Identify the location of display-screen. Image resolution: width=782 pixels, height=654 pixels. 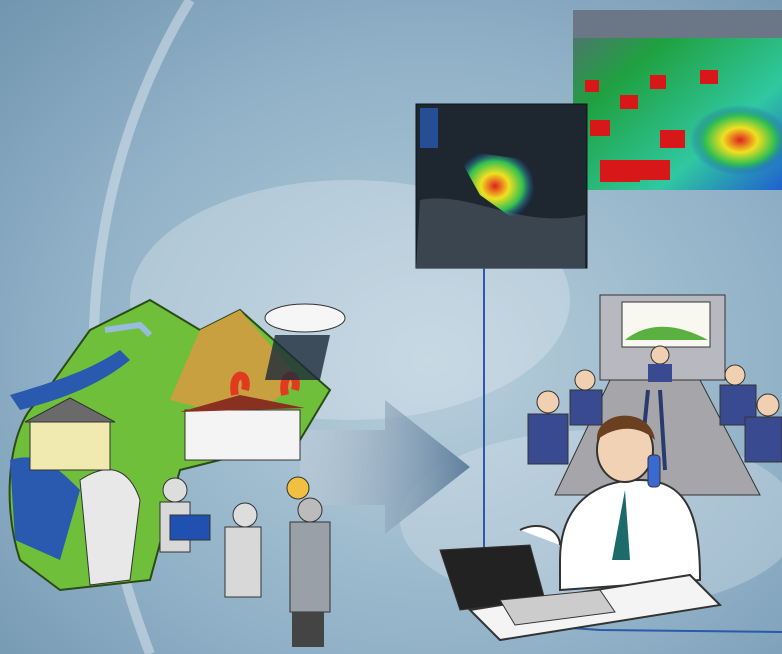
(666, 324).